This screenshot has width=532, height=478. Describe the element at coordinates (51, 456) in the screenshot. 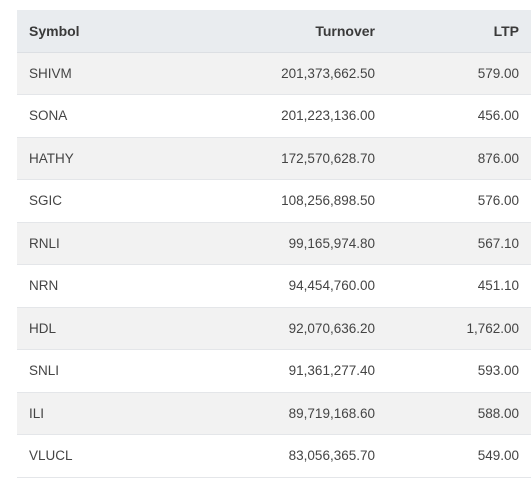

I see `cell-symbol: VLUCL` at that location.